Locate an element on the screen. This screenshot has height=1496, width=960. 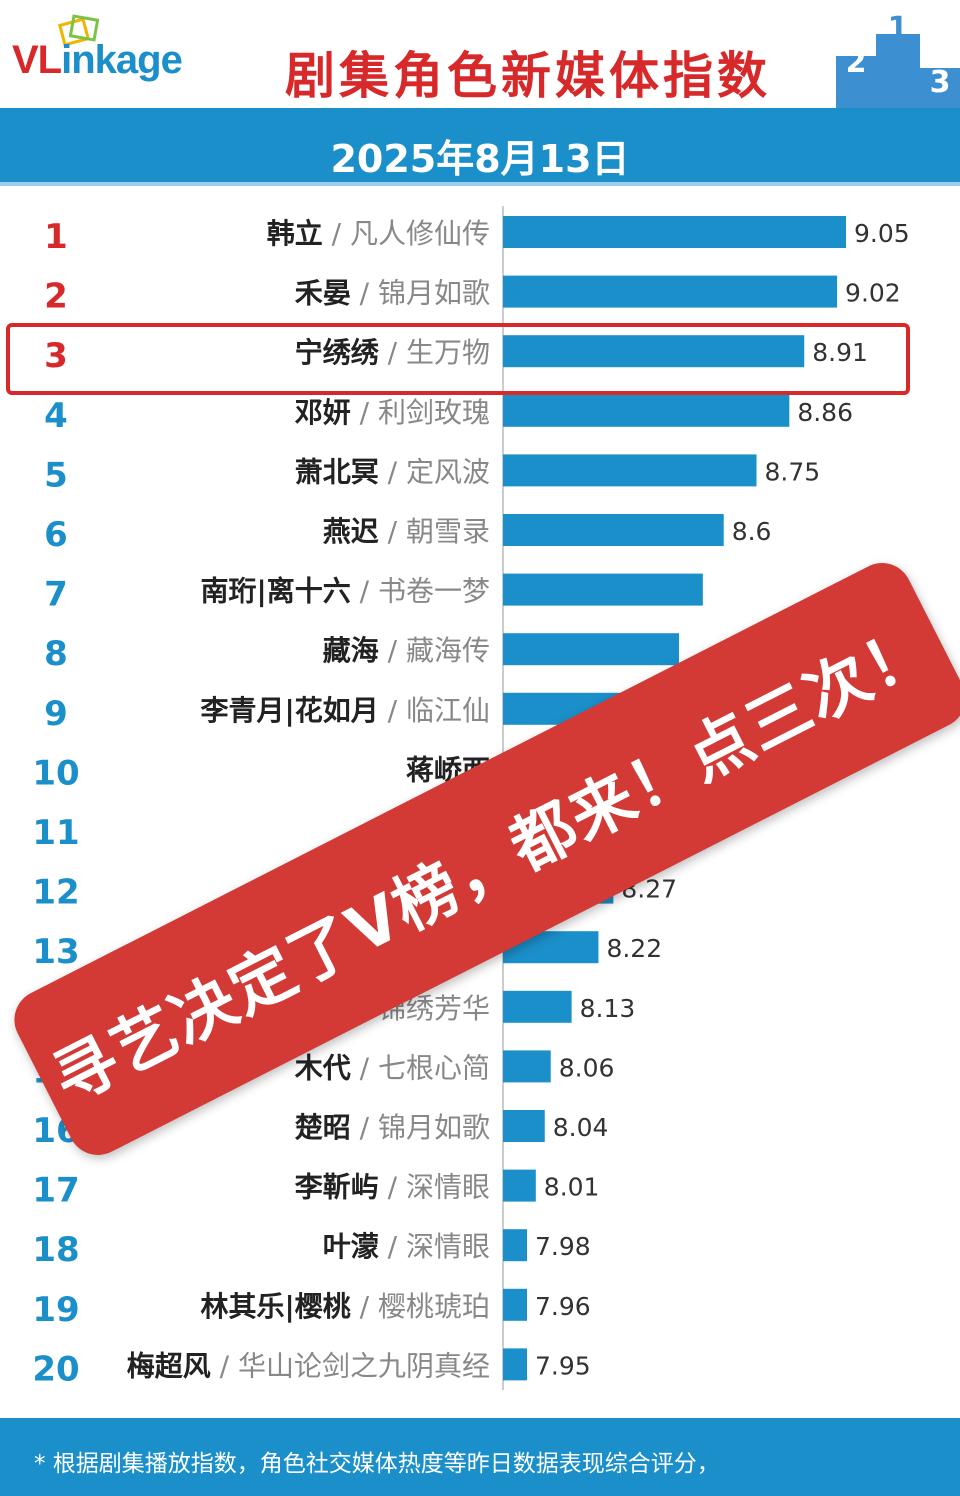
row-label: 李靳屿 / 深情眼 is located at coordinates (392, 1187).